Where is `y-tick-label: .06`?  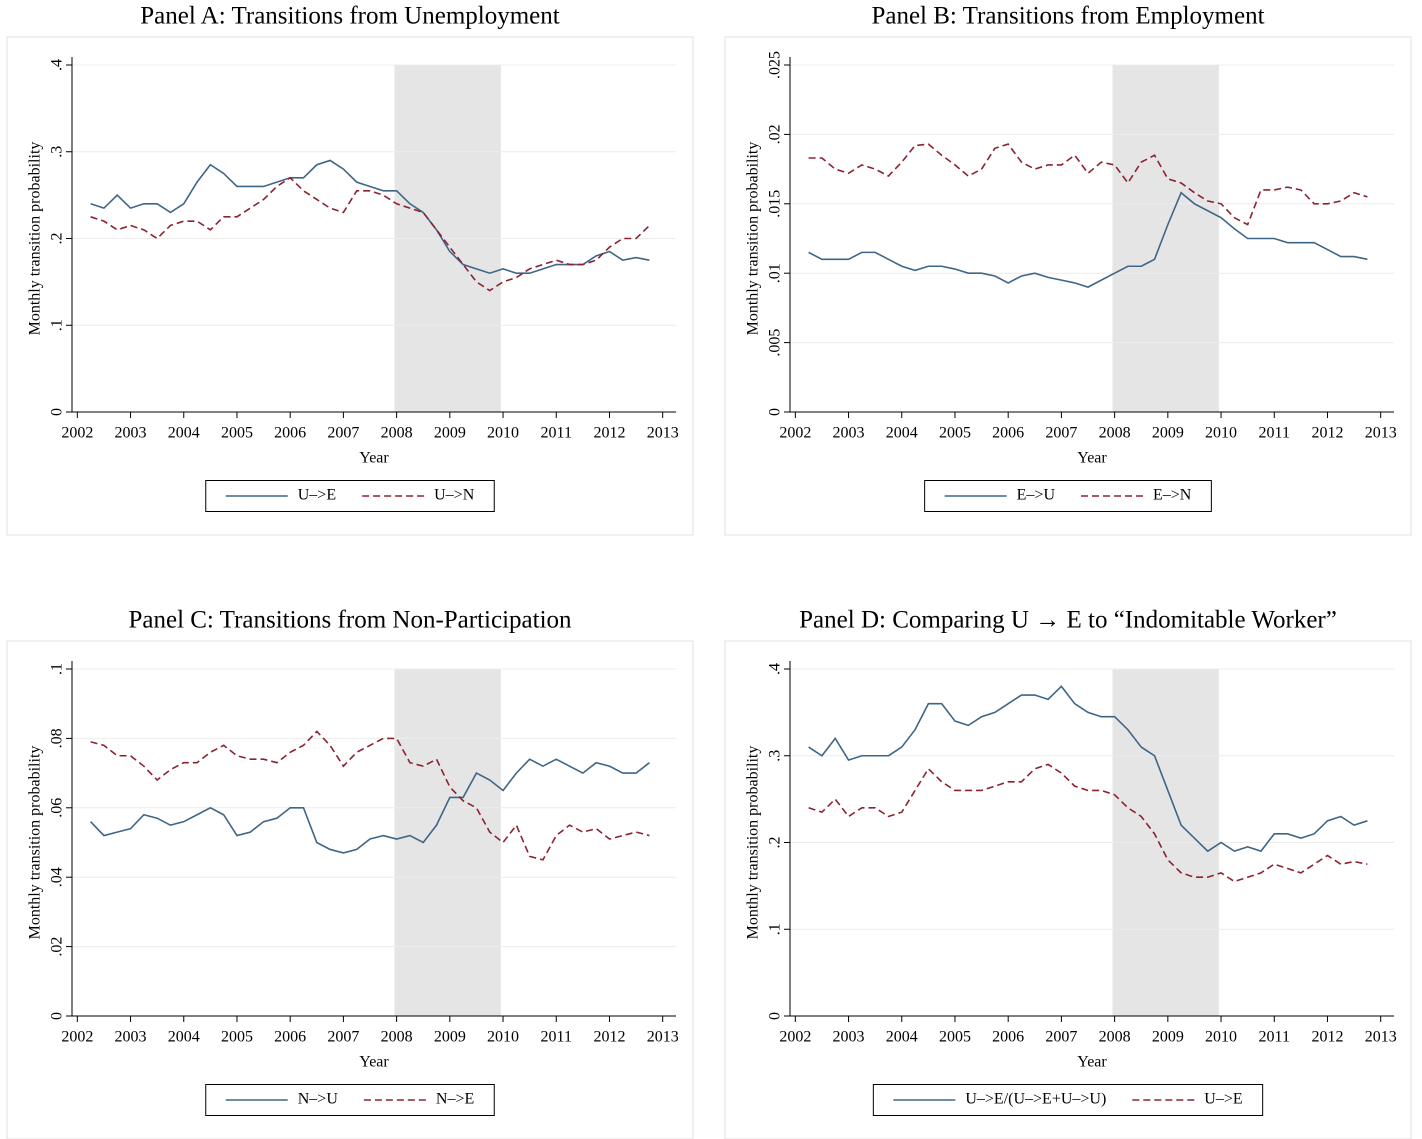 y-tick-label: .06 is located at coordinates (57, 808).